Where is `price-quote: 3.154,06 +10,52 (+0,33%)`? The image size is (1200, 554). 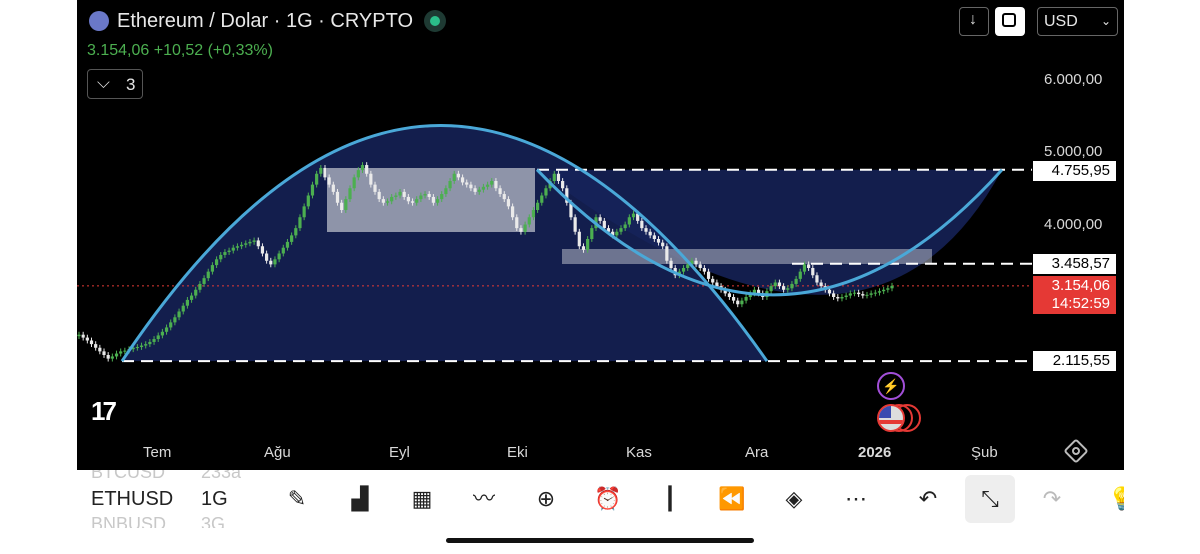
price-quote: 3.154,06 +10,52 (+0,33%) is located at coordinates (180, 51).